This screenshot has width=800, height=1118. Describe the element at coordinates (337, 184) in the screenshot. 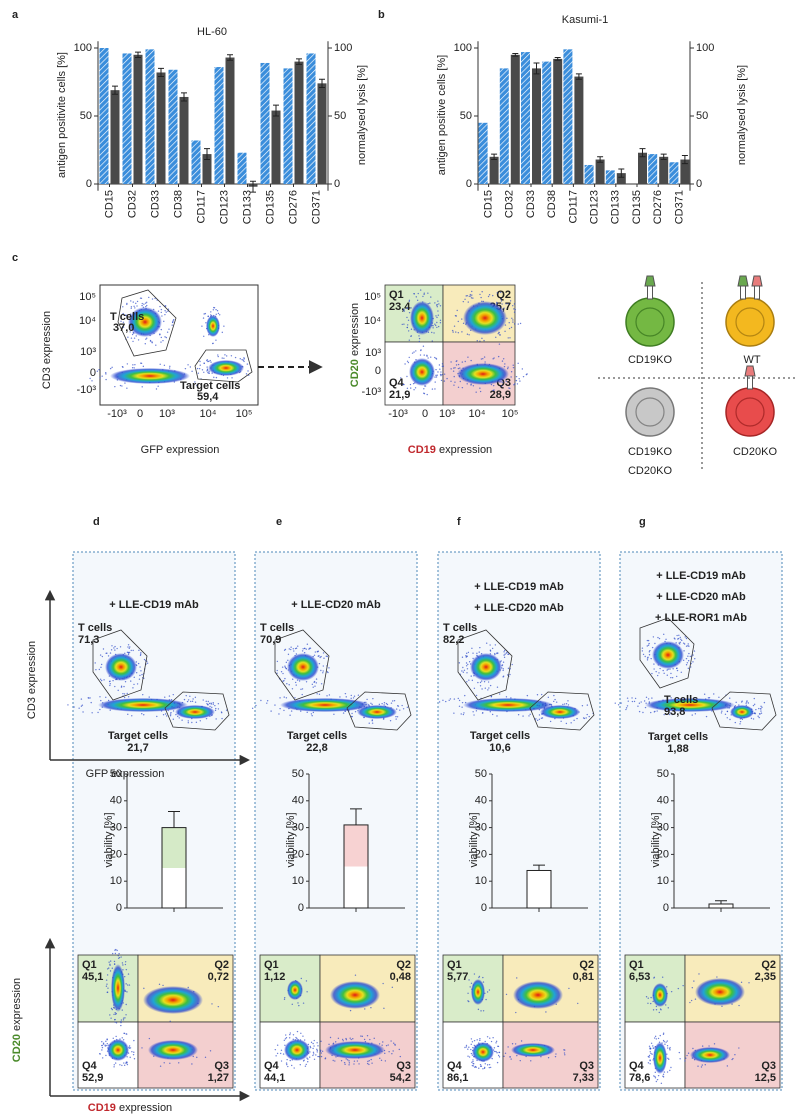

I see `y2-tick-label: 0` at that location.